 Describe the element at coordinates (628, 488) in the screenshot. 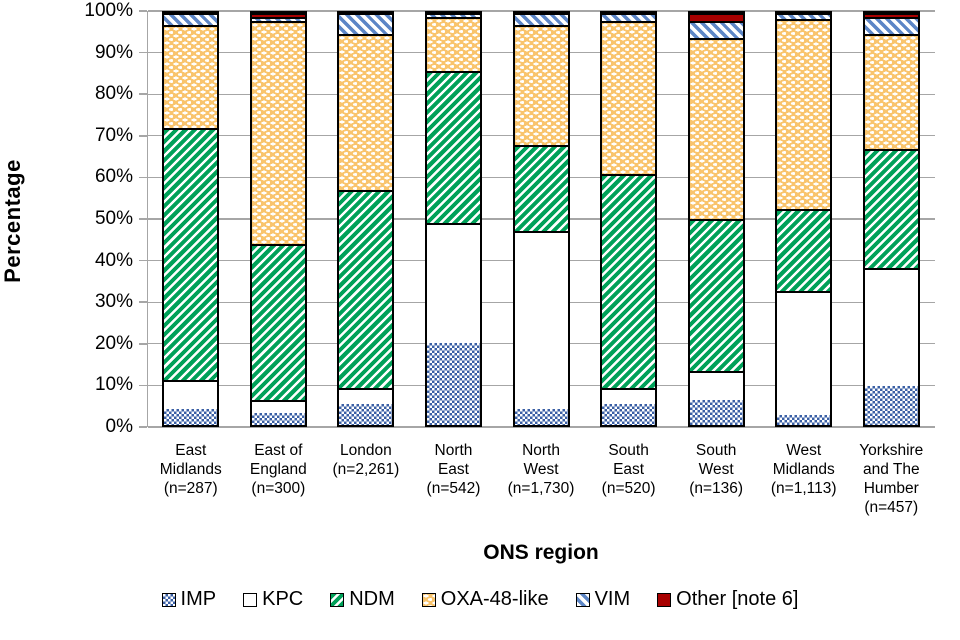

I see `x-category-label-line: (n=520)` at that location.